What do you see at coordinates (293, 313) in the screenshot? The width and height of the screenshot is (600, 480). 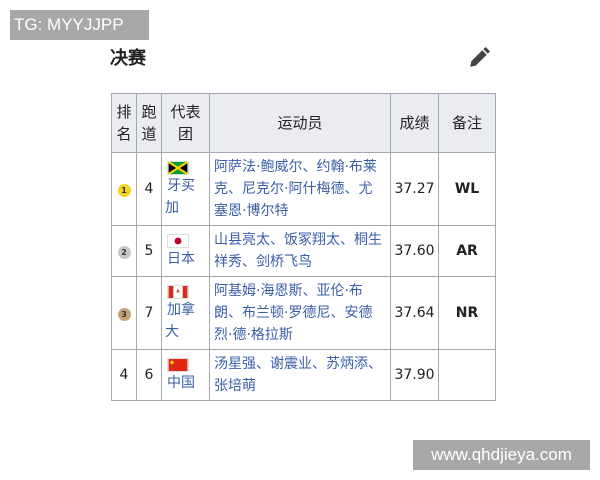 I see `athletes-link: 阿基姆·海恩斯、亚伦·布朗、布兰顿·罗德尼、安德烈·德·格拉斯` at bounding box center [293, 313].